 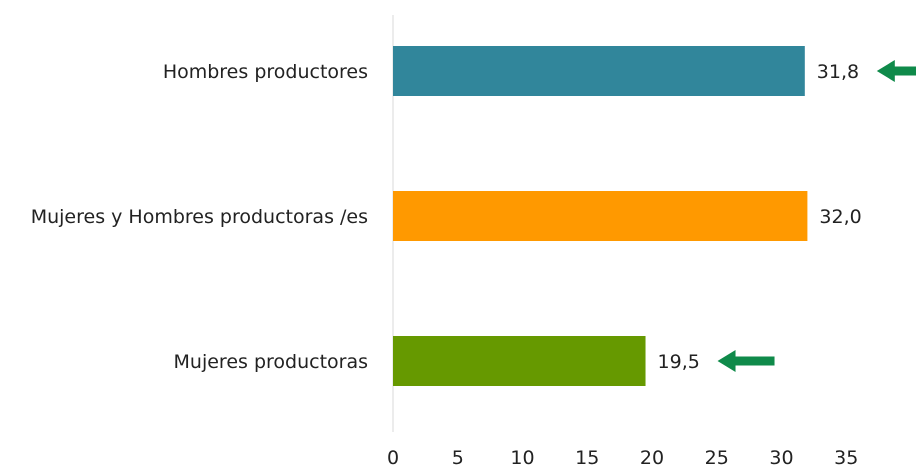 I want to click on value-label: 32,0, so click(x=840, y=217).